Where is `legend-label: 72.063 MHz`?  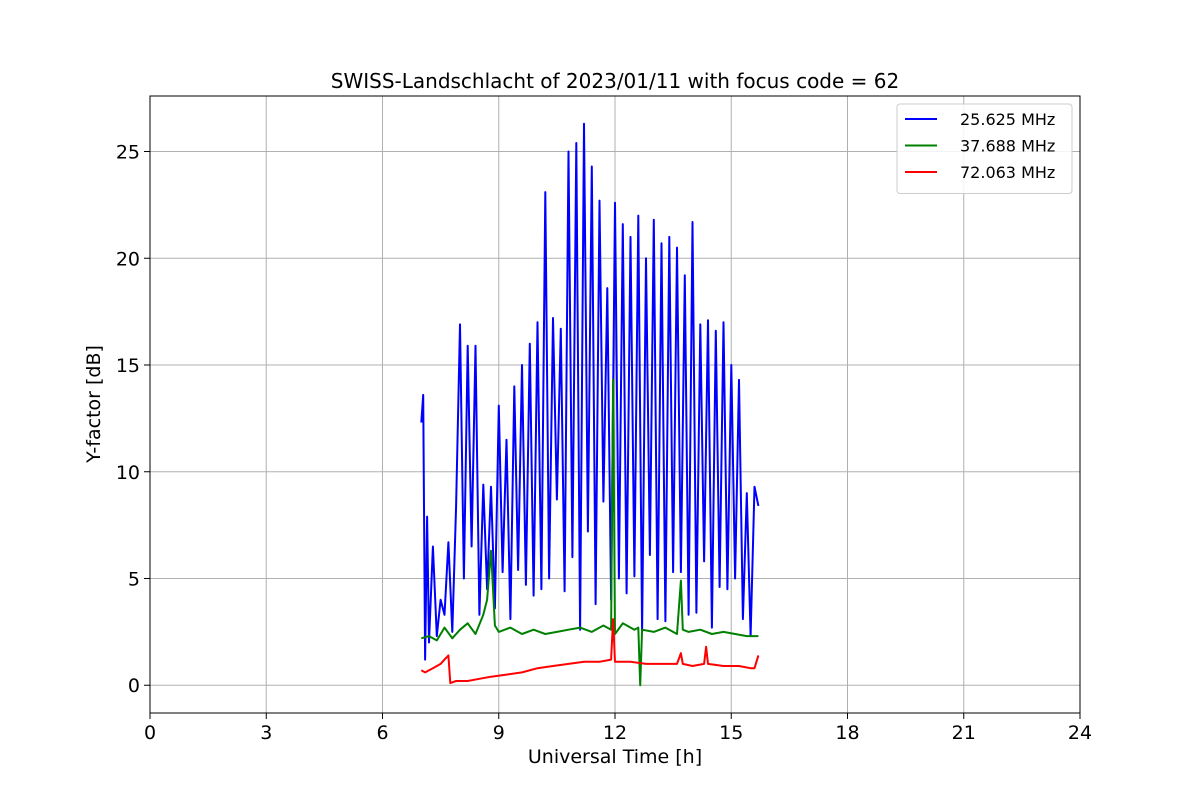
legend-label: 72.063 MHz is located at coordinates (1007, 172).